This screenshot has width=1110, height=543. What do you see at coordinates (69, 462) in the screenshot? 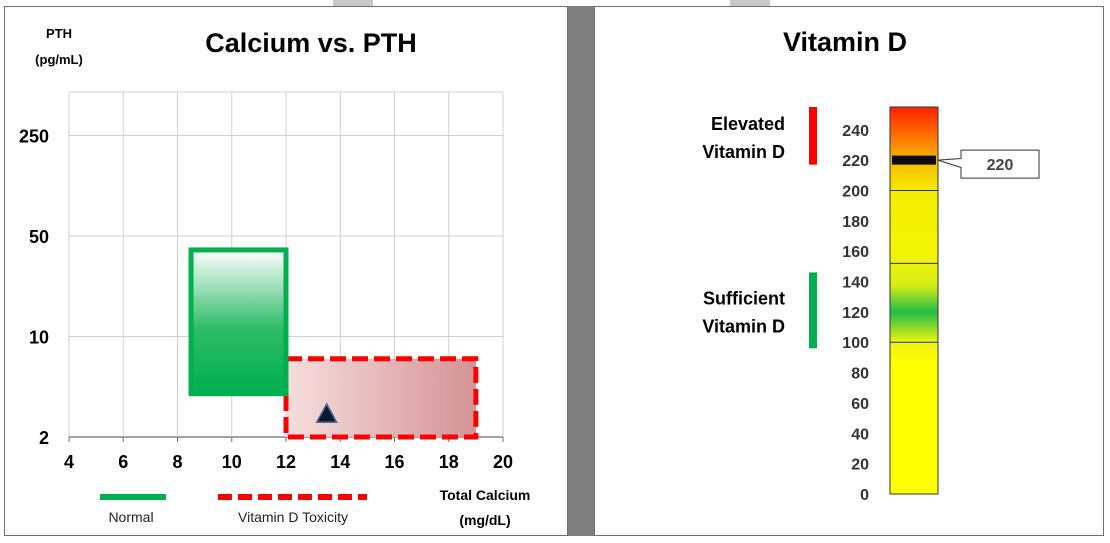
I see `x-tick-label: 4` at bounding box center [69, 462].